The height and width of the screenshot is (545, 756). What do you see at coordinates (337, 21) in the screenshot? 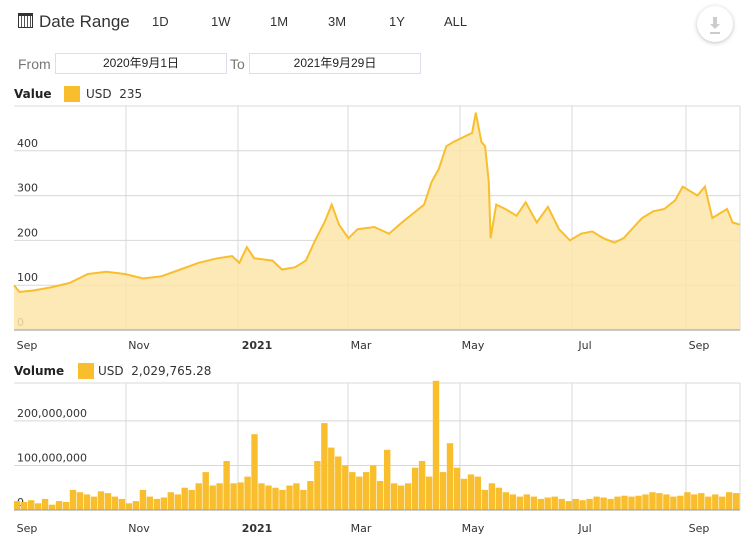
I see `range-3m-button: 3M` at bounding box center [337, 21].